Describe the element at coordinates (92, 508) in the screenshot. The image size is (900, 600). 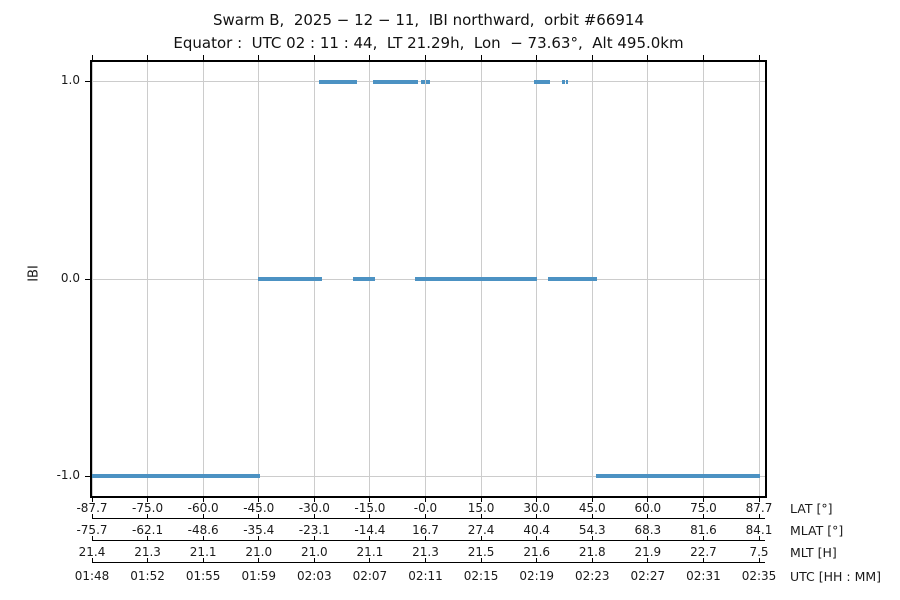
I see `x-tick-label: -87.7` at that location.